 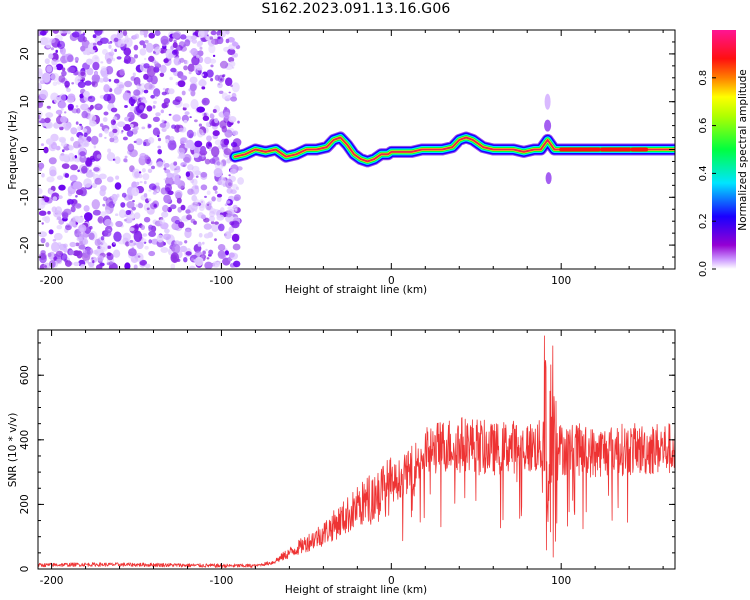 I want to click on bottom-x-axis-label: Height of straight line (km), so click(x=356, y=590).